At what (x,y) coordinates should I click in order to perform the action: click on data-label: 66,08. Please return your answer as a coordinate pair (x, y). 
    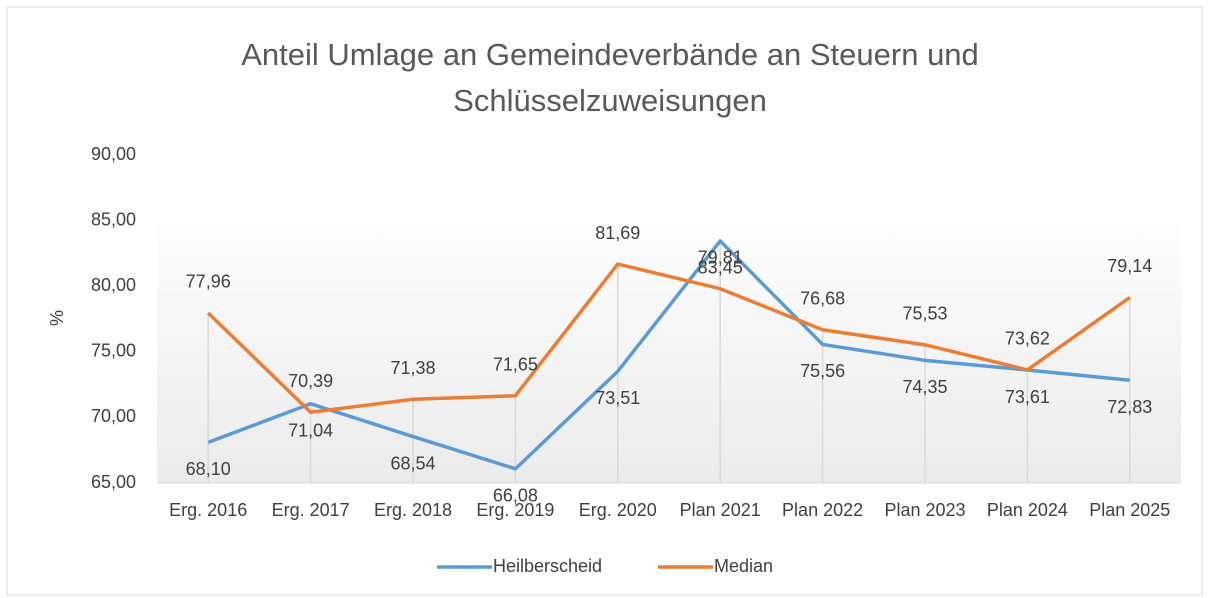
    Looking at the image, I should click on (515, 496).